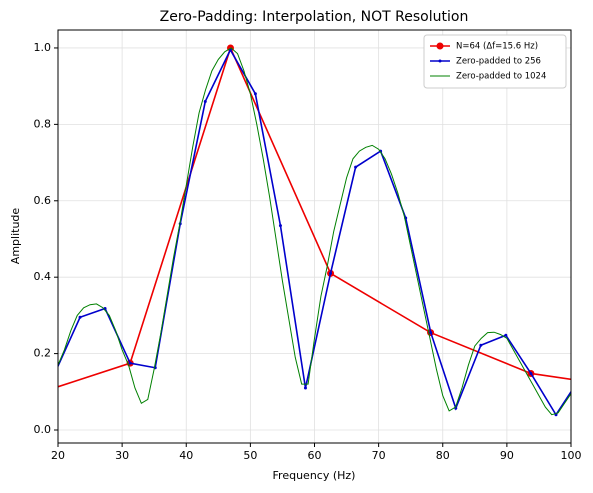 This screenshot has width=593, height=493. I want to click on legend-label: N=64 (Δf=15.6 Hz), so click(497, 47).